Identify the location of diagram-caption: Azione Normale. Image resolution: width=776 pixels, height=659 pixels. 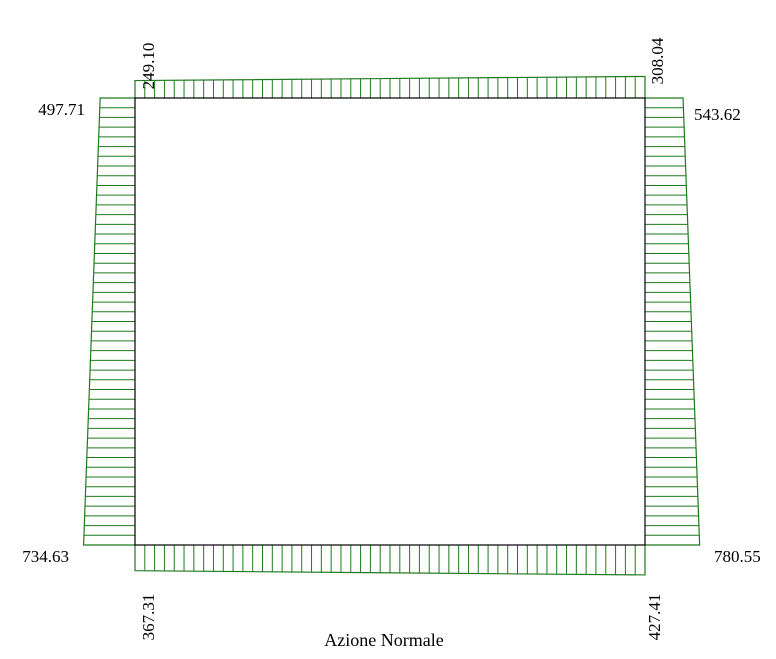
(383, 640).